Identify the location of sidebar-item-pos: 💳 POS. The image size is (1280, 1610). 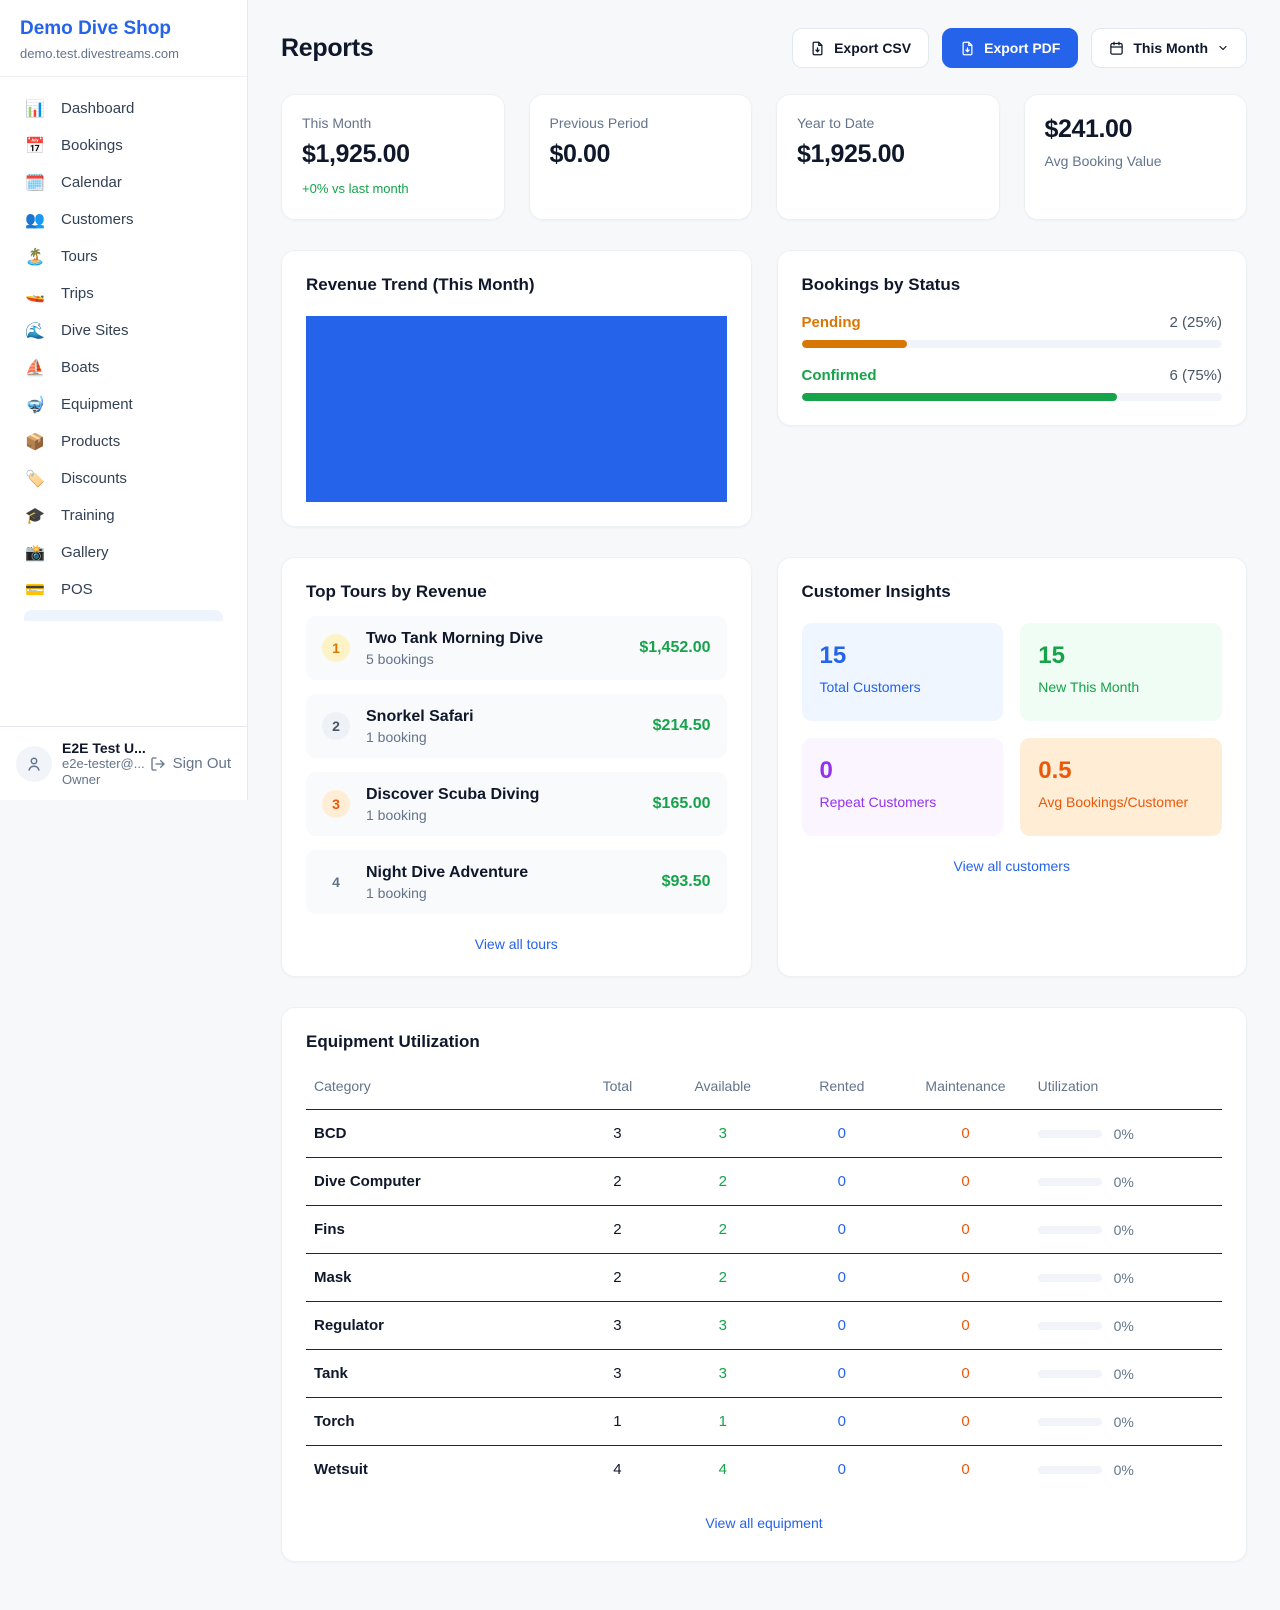
(123, 589).